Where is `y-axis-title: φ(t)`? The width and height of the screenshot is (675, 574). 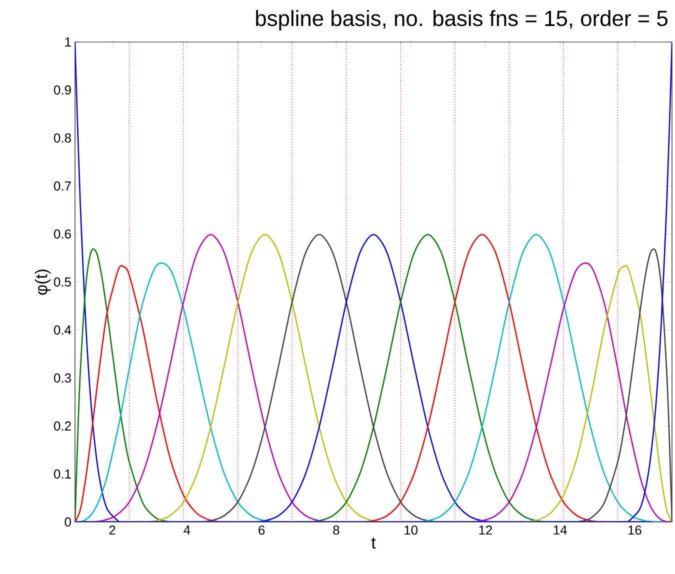
y-axis-title: φ(t) is located at coordinates (42, 282).